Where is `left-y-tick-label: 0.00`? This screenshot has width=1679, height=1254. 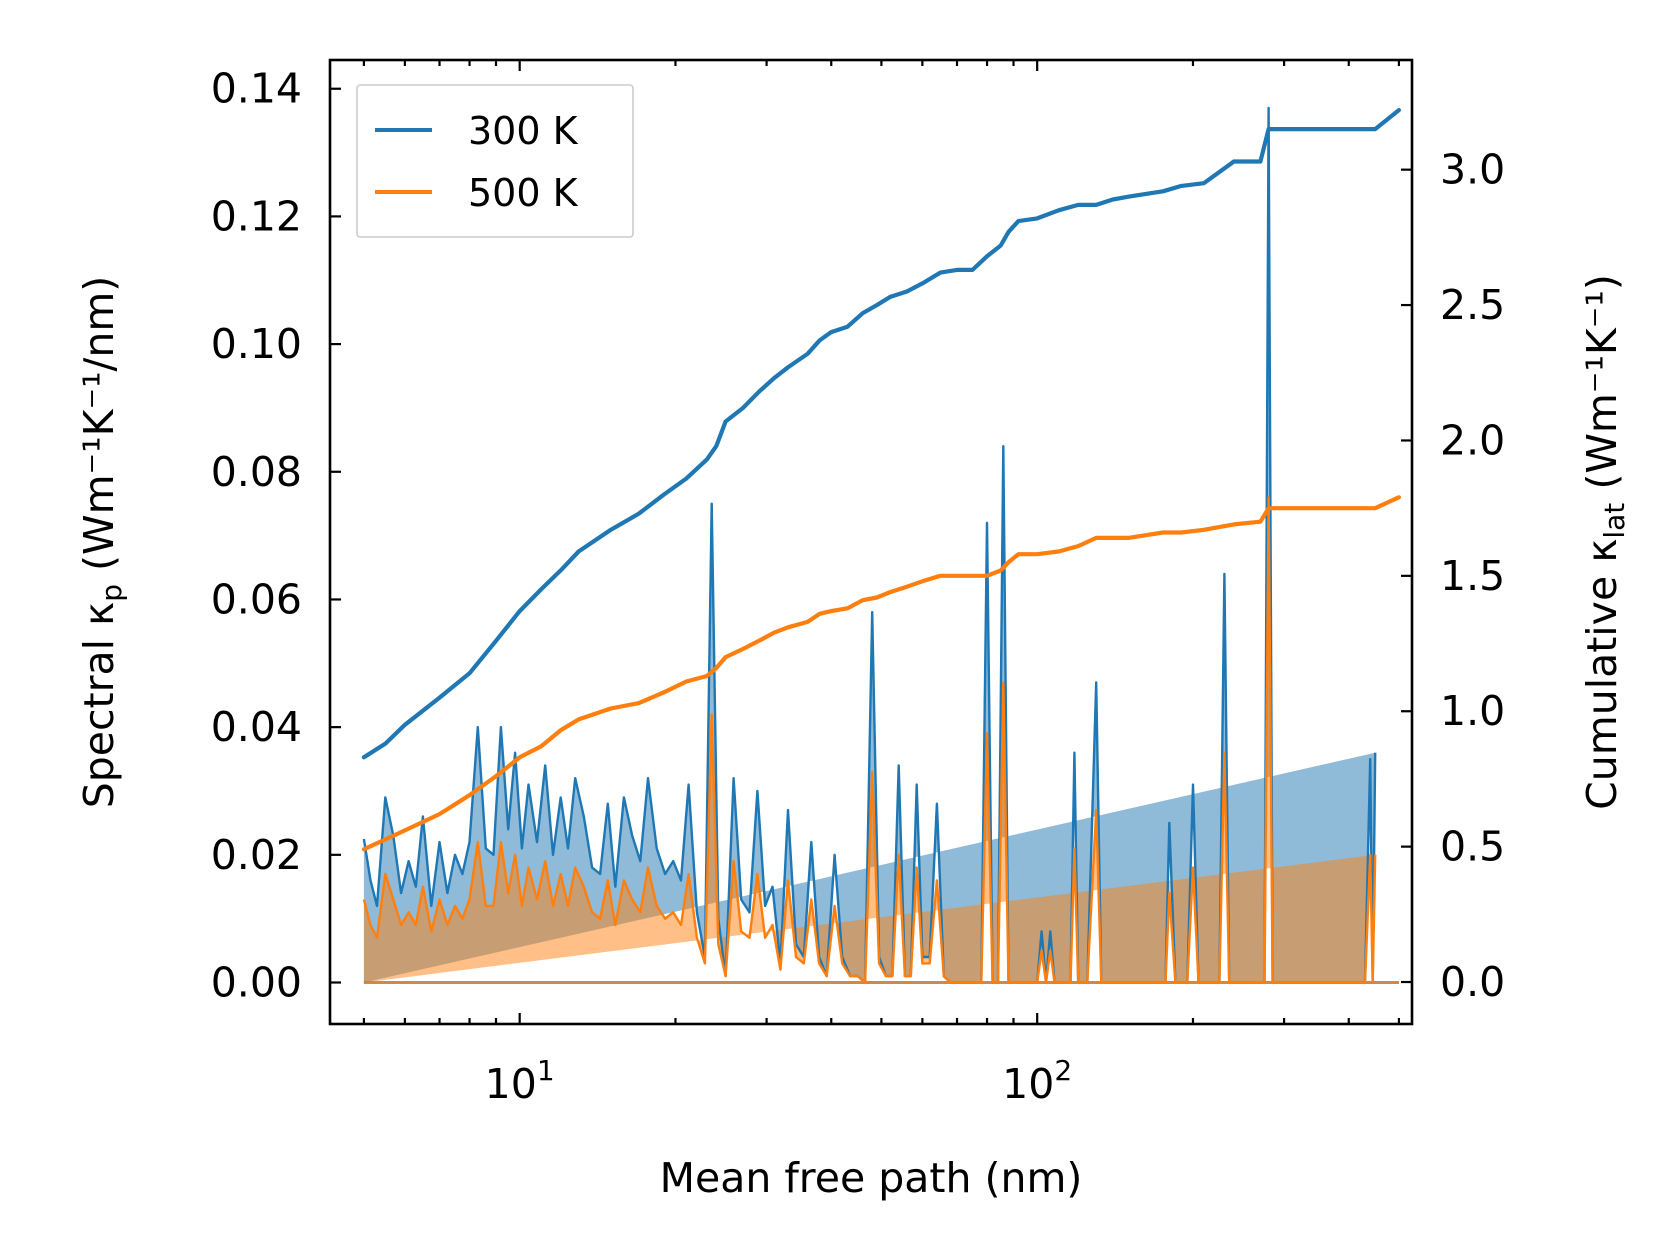 left-y-tick-label: 0.00 is located at coordinates (256, 983).